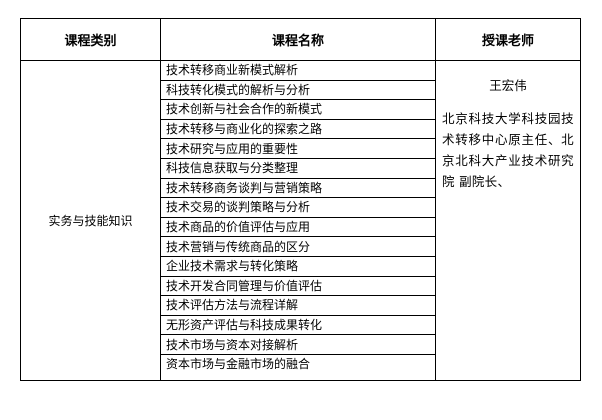 Image resolution: width=602 pixels, height=420 pixels. What do you see at coordinates (298, 344) in the screenshot?
I see `course-name-cell: 技术市场与资本对接解析` at bounding box center [298, 344].